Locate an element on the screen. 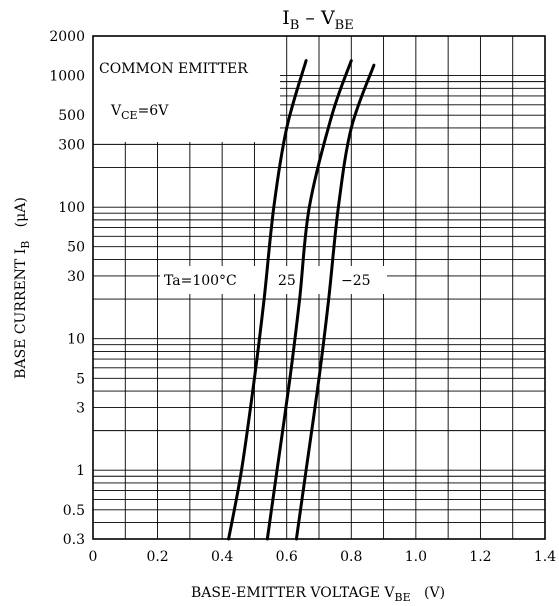 Image resolution: width=559 pixels, height=606 pixels. curve-label-100c: Ta=100°C is located at coordinates (200, 281).